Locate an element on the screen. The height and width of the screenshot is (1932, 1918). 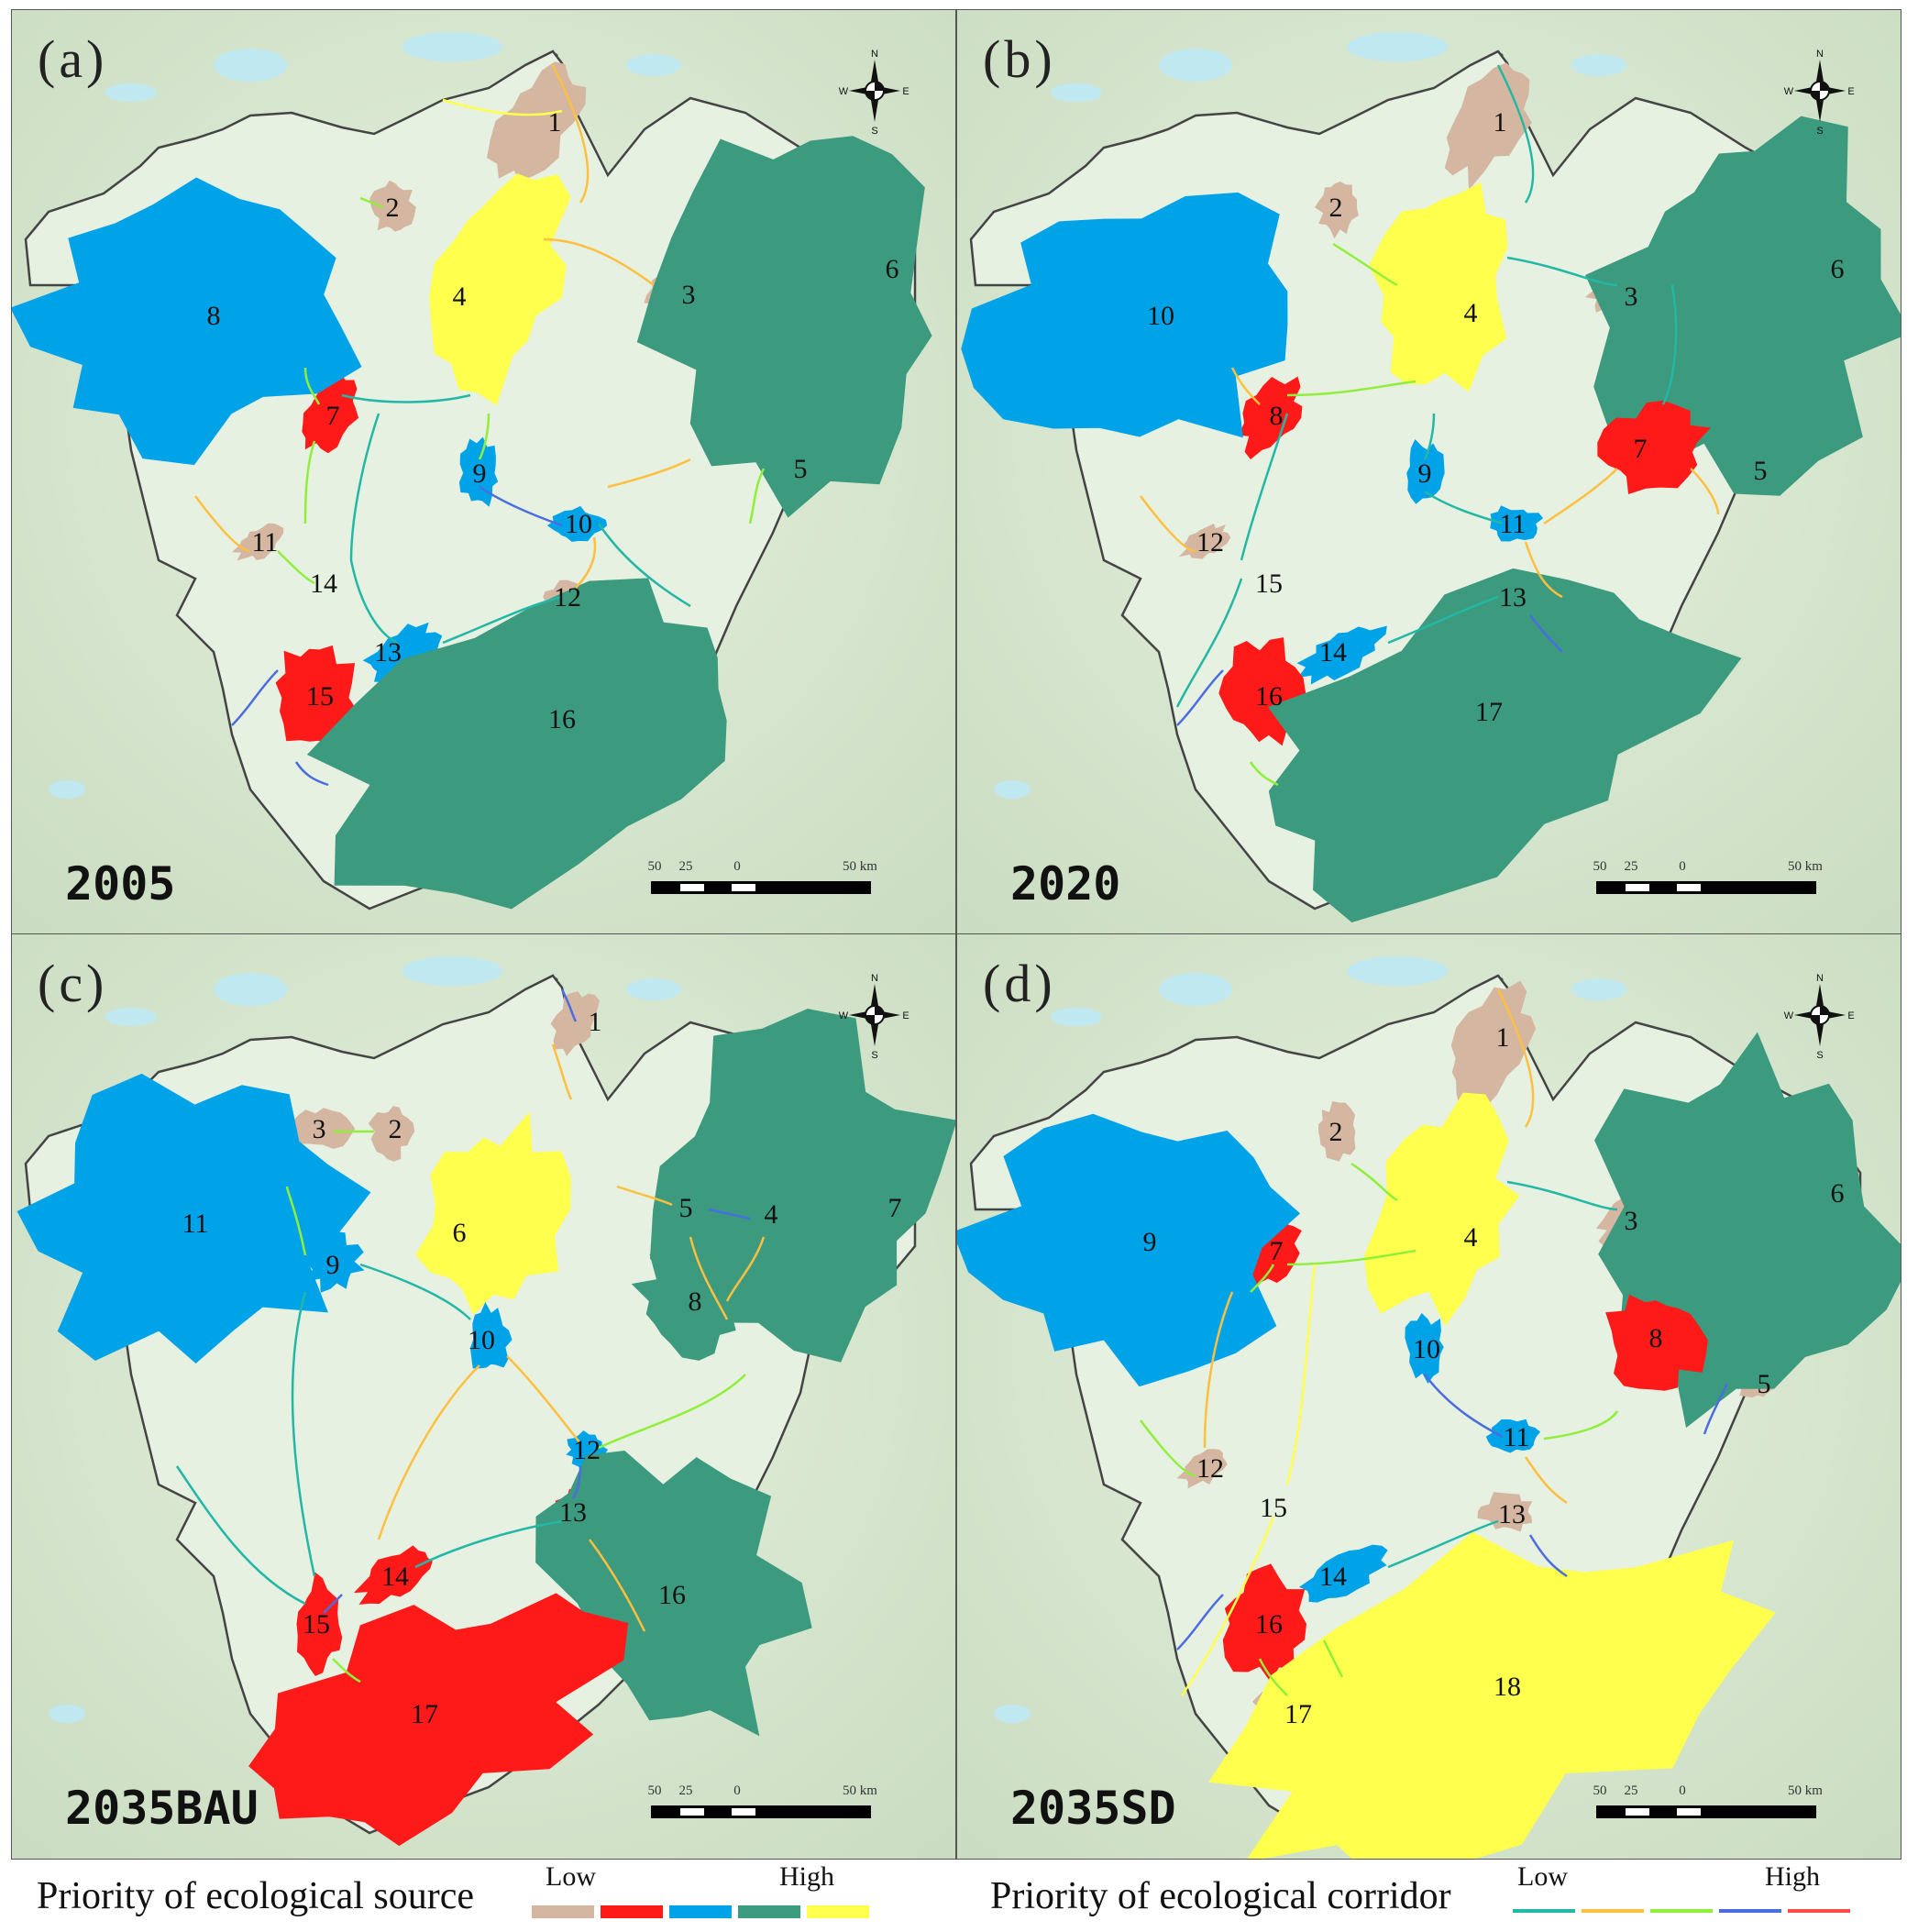
source-number-label: 14 is located at coordinates (395, 1577).